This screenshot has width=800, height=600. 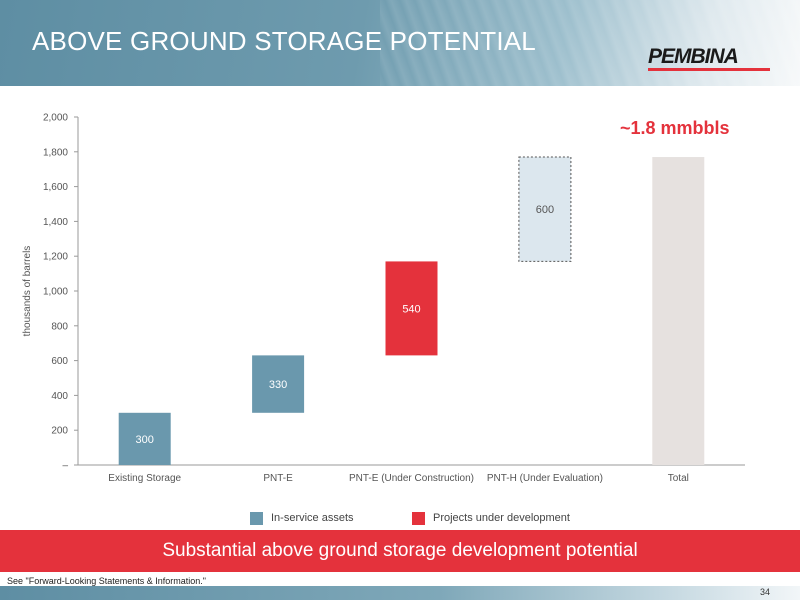 What do you see at coordinates (411, 478) in the screenshot?
I see `x-tick-label: PNT-E (Under Construction)` at bounding box center [411, 478].